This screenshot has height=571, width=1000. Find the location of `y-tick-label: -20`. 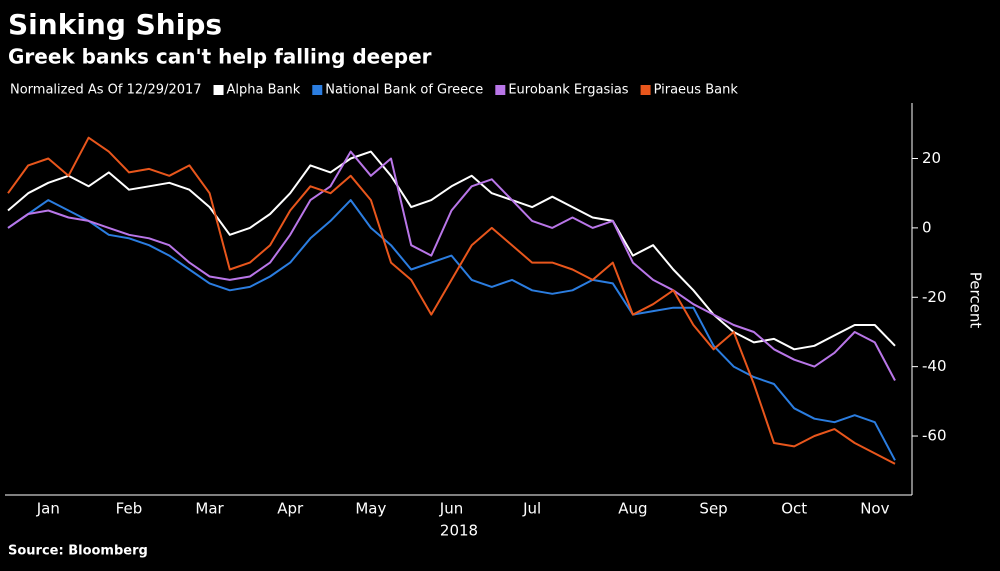

y-tick-label: -20 is located at coordinates (934, 297).